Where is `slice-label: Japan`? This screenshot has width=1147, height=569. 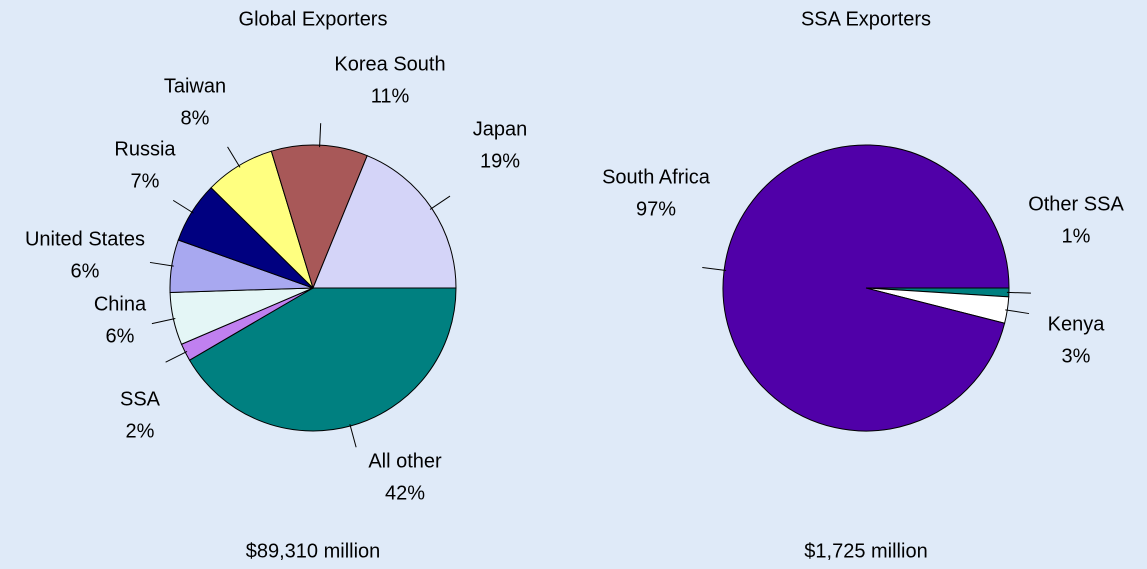
slice-label: Japan is located at coordinates (500, 129).